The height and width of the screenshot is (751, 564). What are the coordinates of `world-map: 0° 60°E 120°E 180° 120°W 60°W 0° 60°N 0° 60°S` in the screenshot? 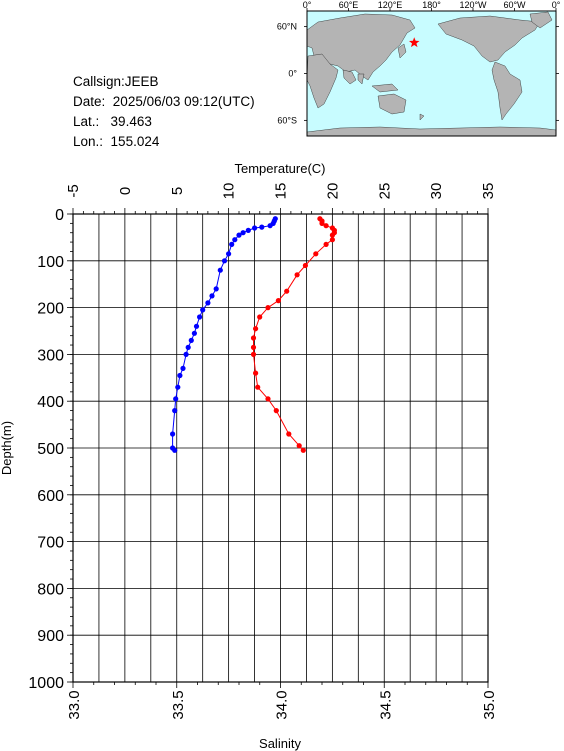 It's located at (419, 68).